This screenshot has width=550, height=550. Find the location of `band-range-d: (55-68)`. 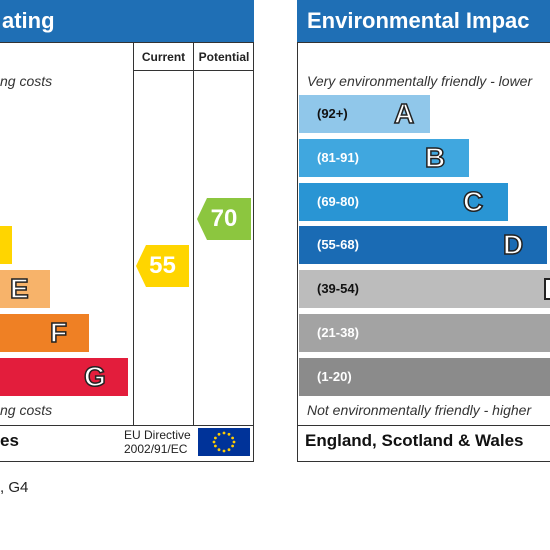

band-range-d: (55-68) is located at coordinates (338, 244).